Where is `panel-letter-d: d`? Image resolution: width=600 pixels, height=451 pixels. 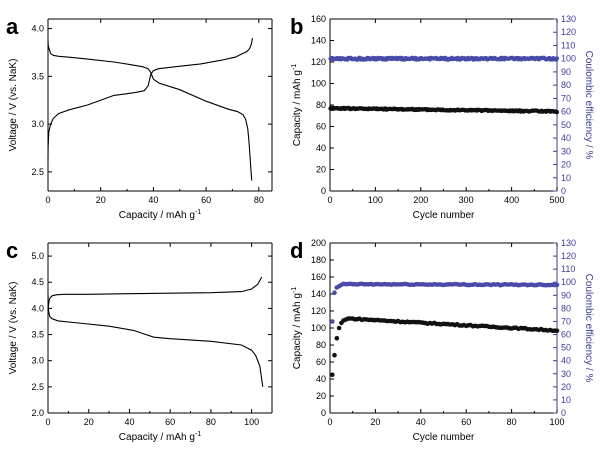
panel-letter-d: d is located at coordinates (296, 250).